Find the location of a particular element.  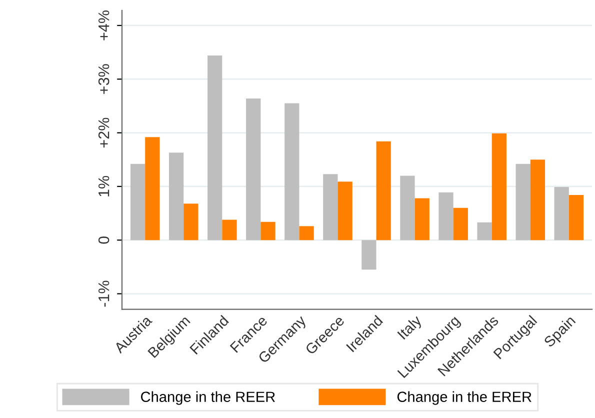

y-tick-label: +3% is located at coordinates (104, 79).